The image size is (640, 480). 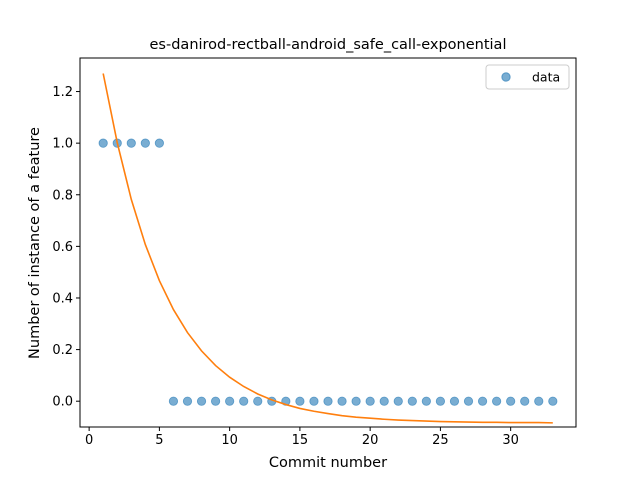 What do you see at coordinates (229, 440) in the screenshot?
I see `x-tick-label: 10` at bounding box center [229, 440].